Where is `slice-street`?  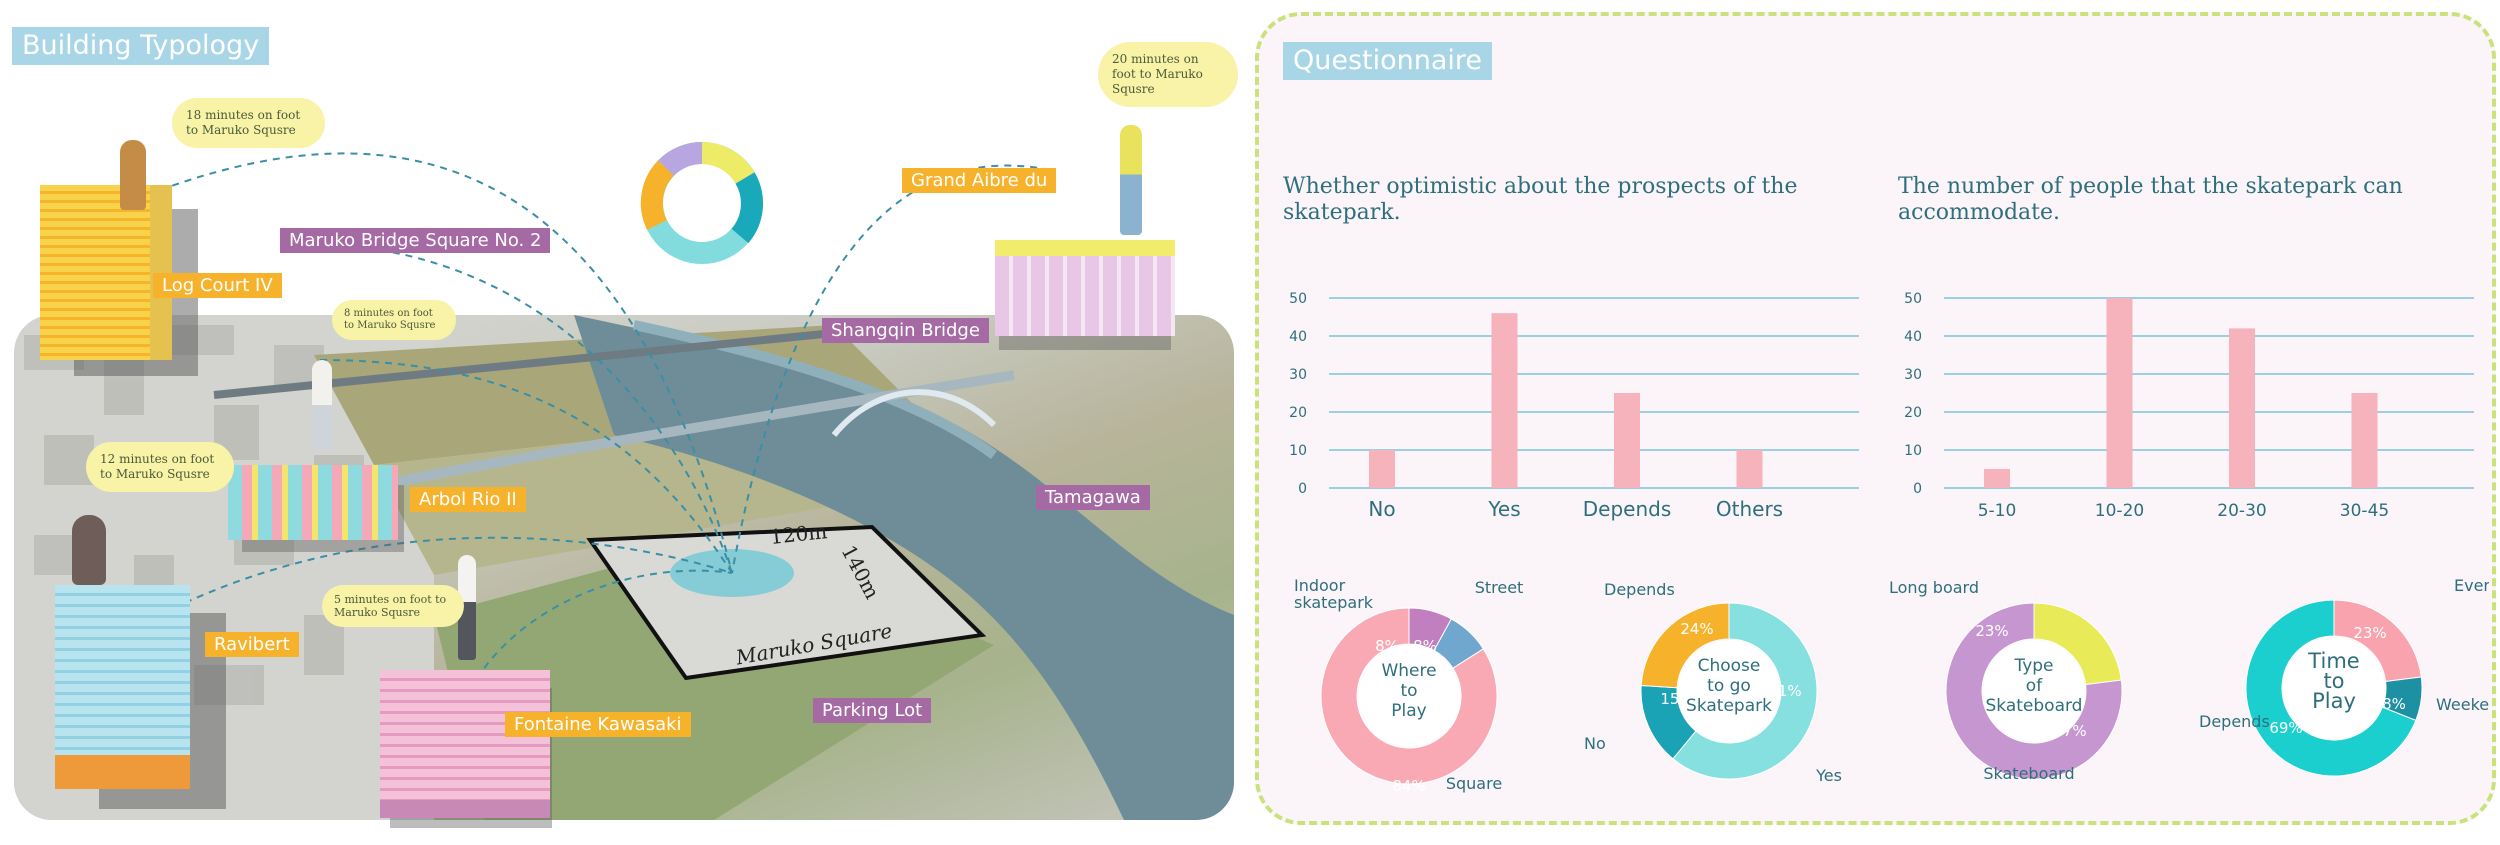
slice-street is located at coordinates (1458, 643).